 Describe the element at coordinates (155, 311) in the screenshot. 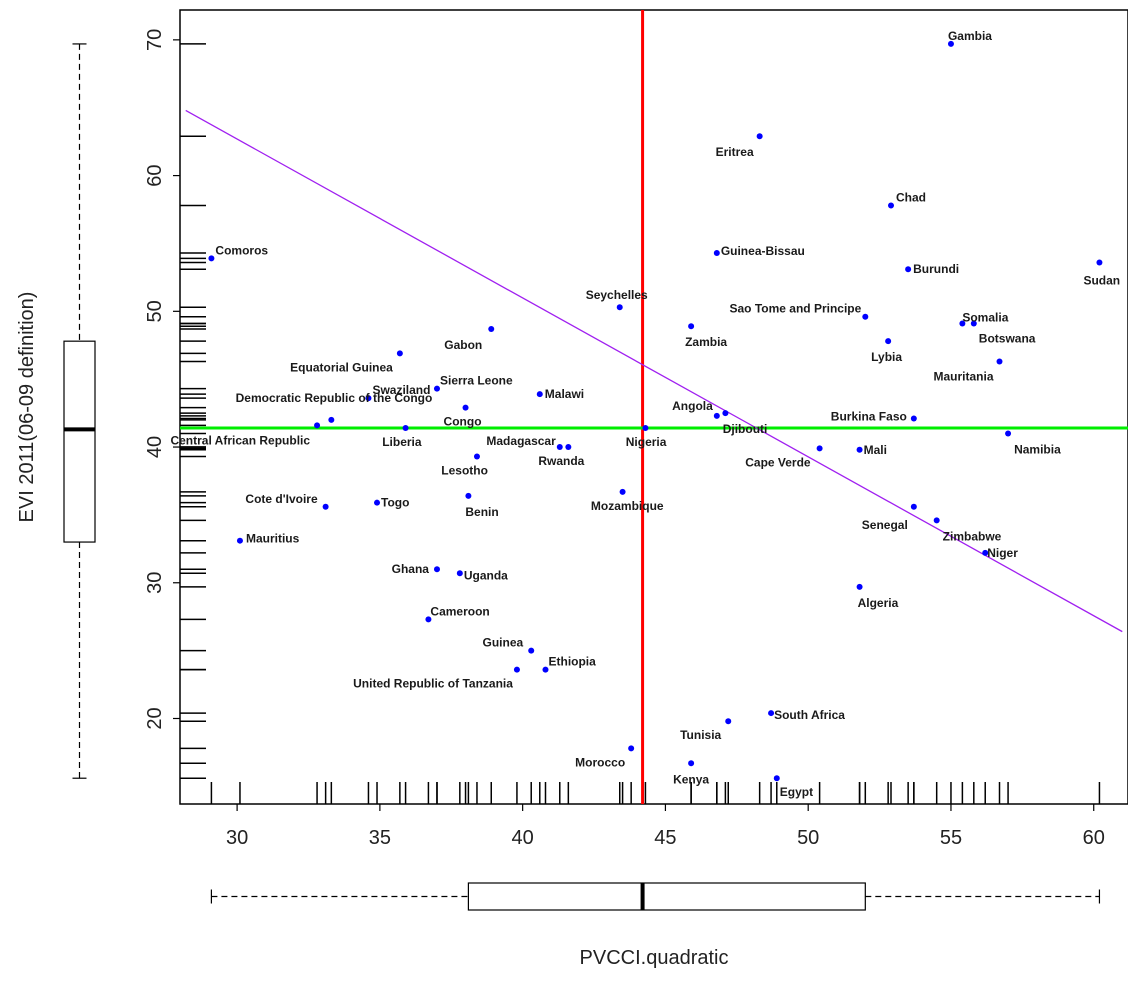

I see `y-tick-label: 50` at that location.